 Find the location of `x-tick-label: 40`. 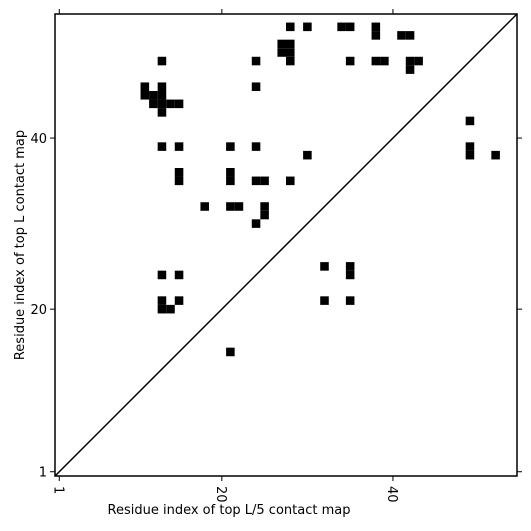

x-tick-label: 40 is located at coordinates (391, 494).